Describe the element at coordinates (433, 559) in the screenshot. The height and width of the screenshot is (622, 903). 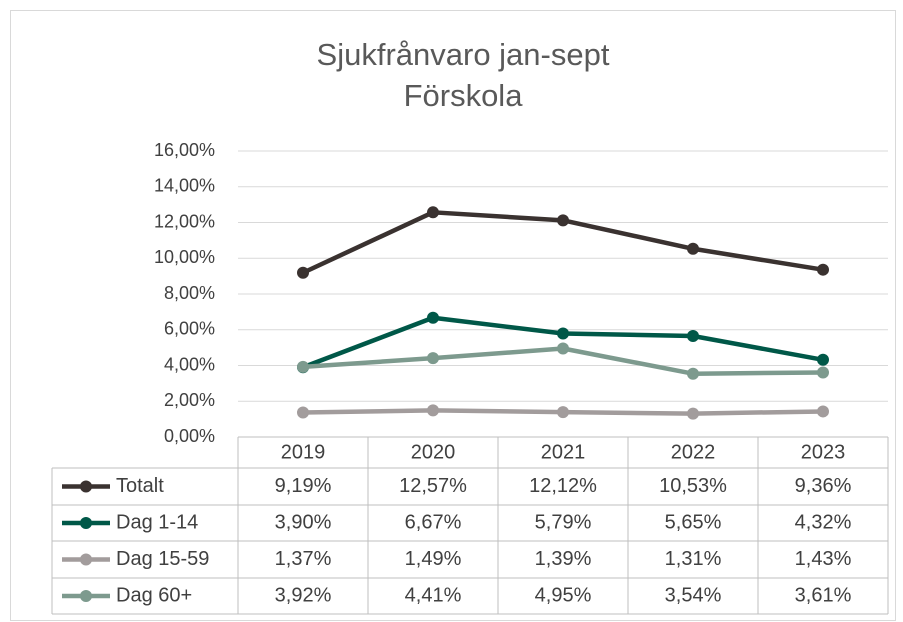
I see `table-value: 1,49%` at that location.